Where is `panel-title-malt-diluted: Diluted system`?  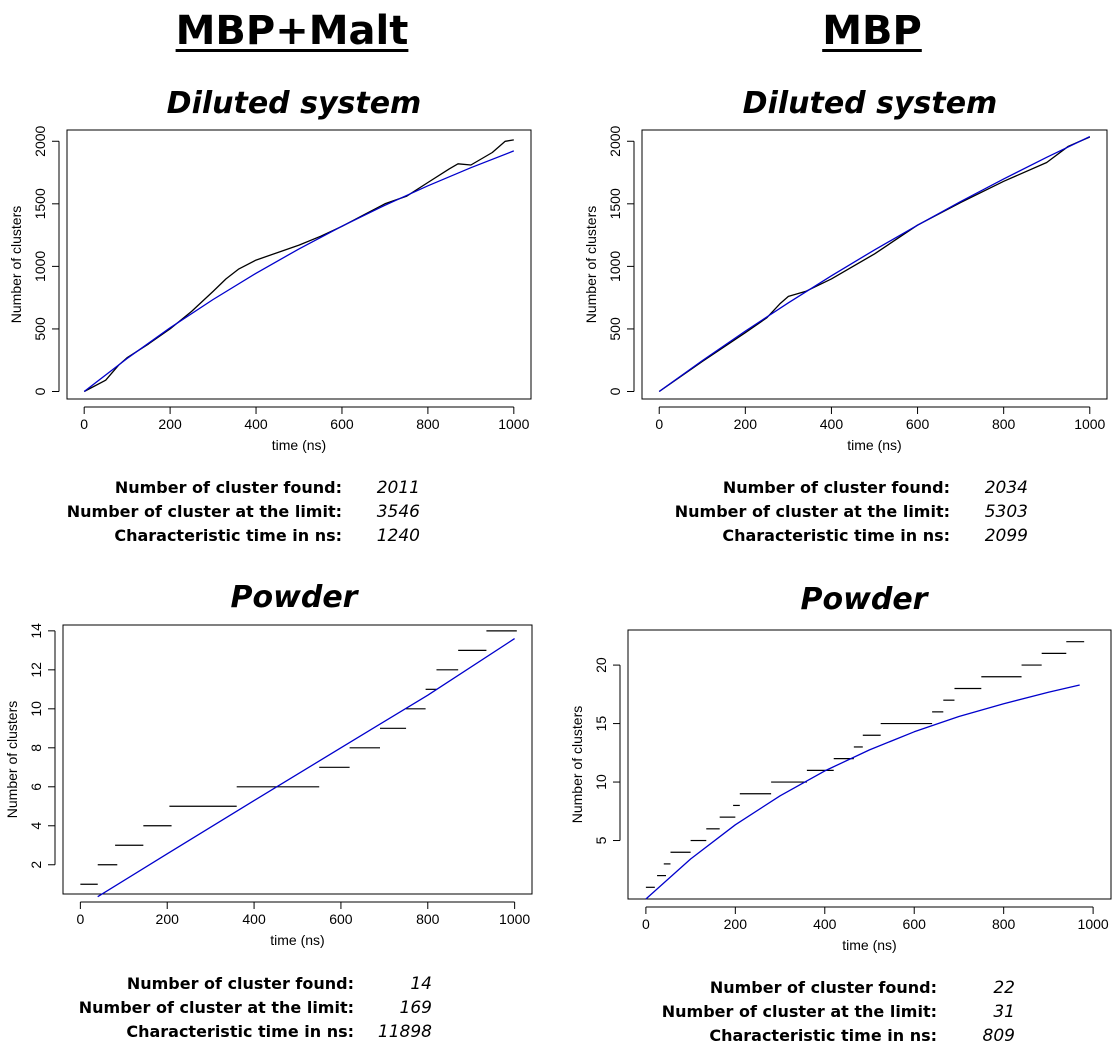 panel-title-malt-diluted: Diluted system is located at coordinates (294, 103).